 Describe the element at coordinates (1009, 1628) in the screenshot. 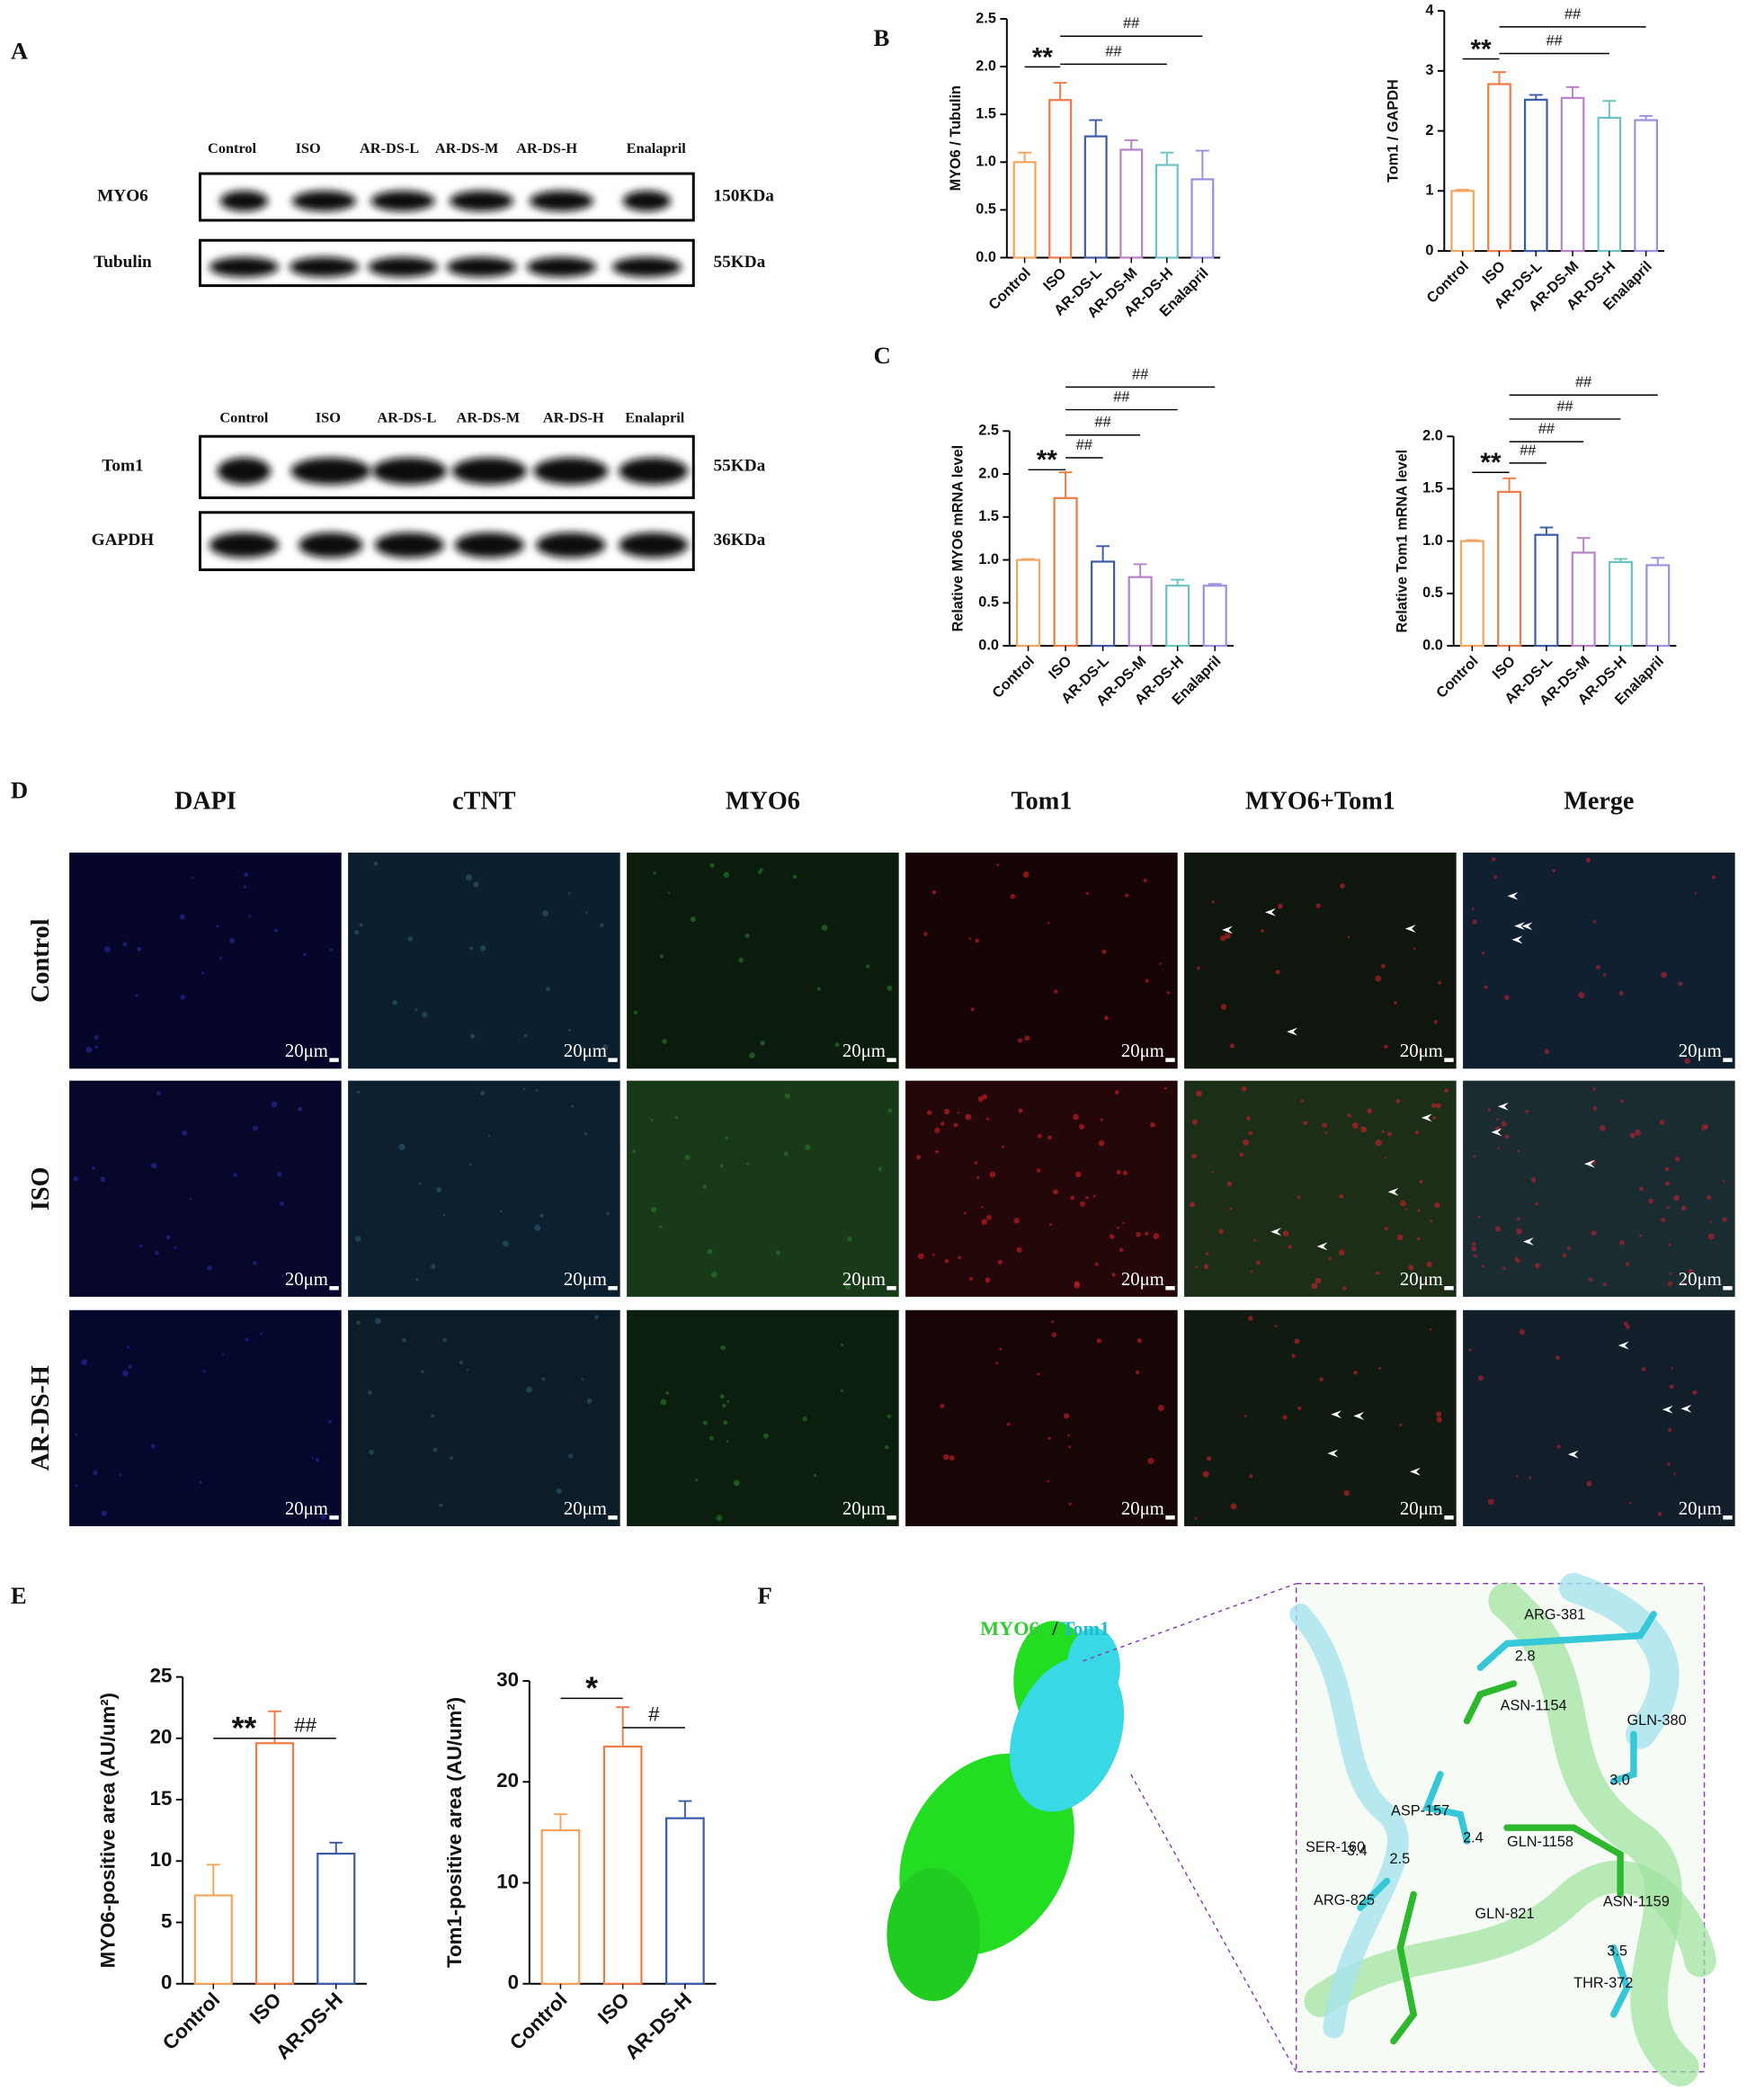

I see `legend-text: MYO6` at that location.